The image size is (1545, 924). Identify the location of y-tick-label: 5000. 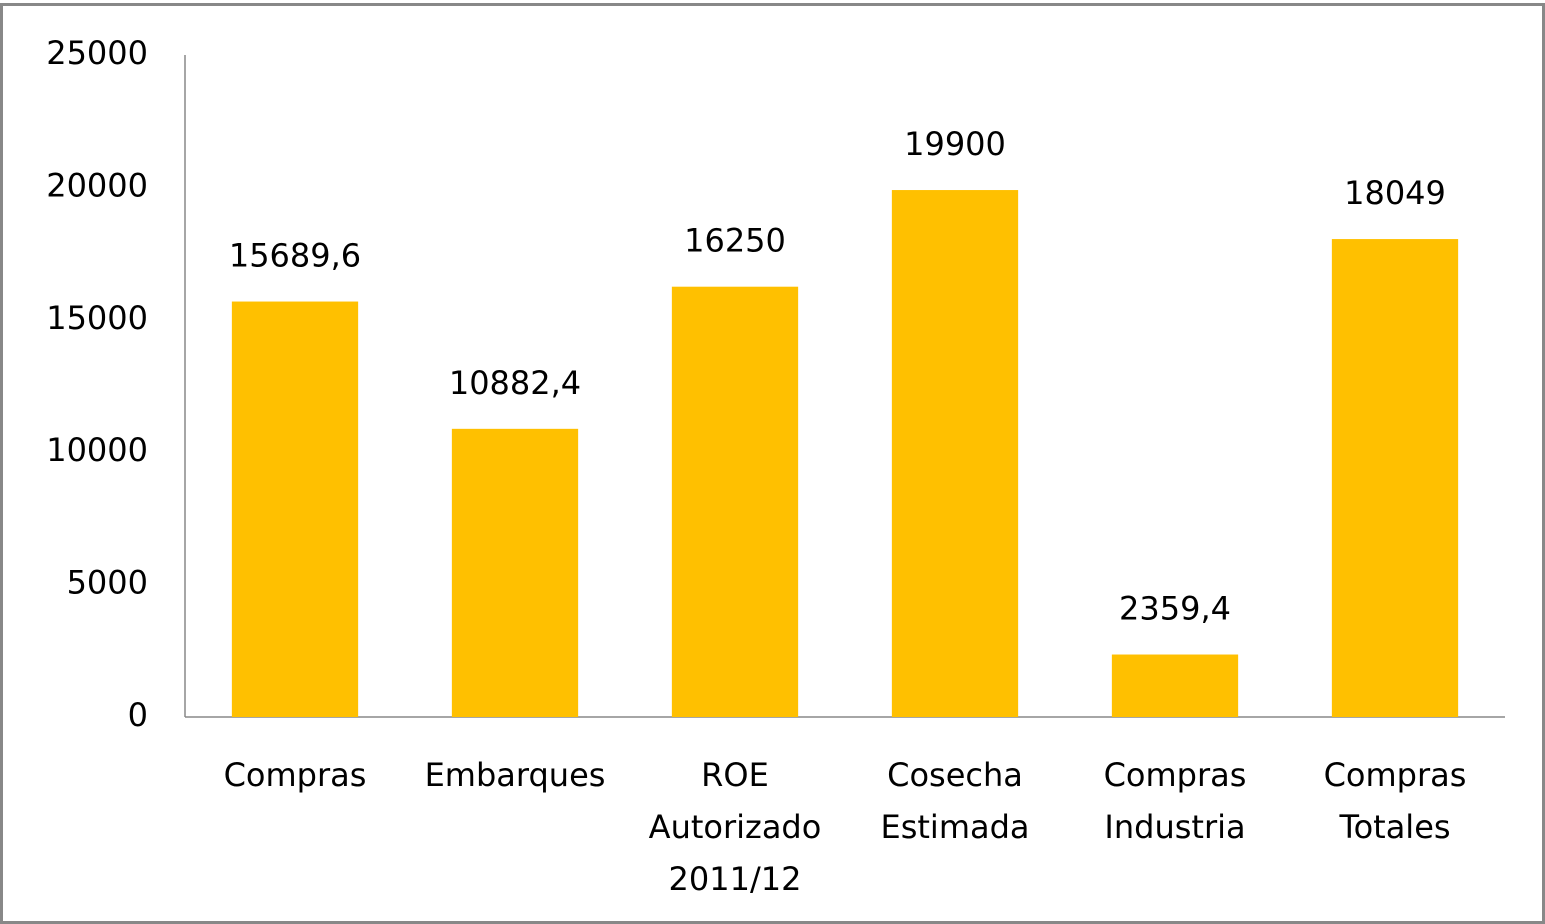
(107, 583).